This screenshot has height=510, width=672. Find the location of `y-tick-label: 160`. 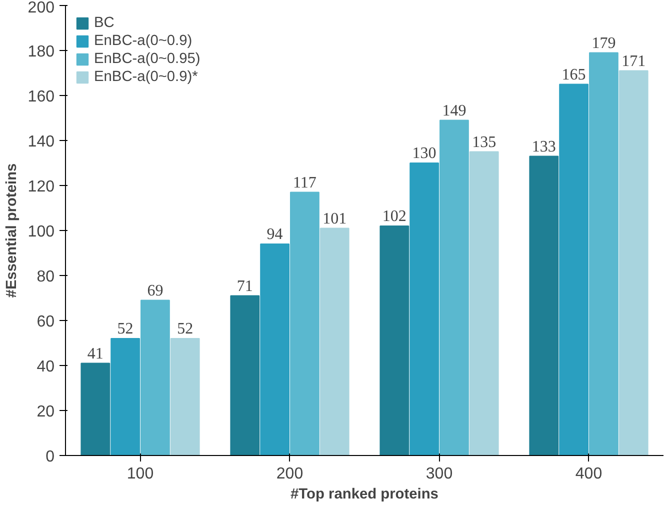

y-tick-label: 160 is located at coordinates (41, 97).